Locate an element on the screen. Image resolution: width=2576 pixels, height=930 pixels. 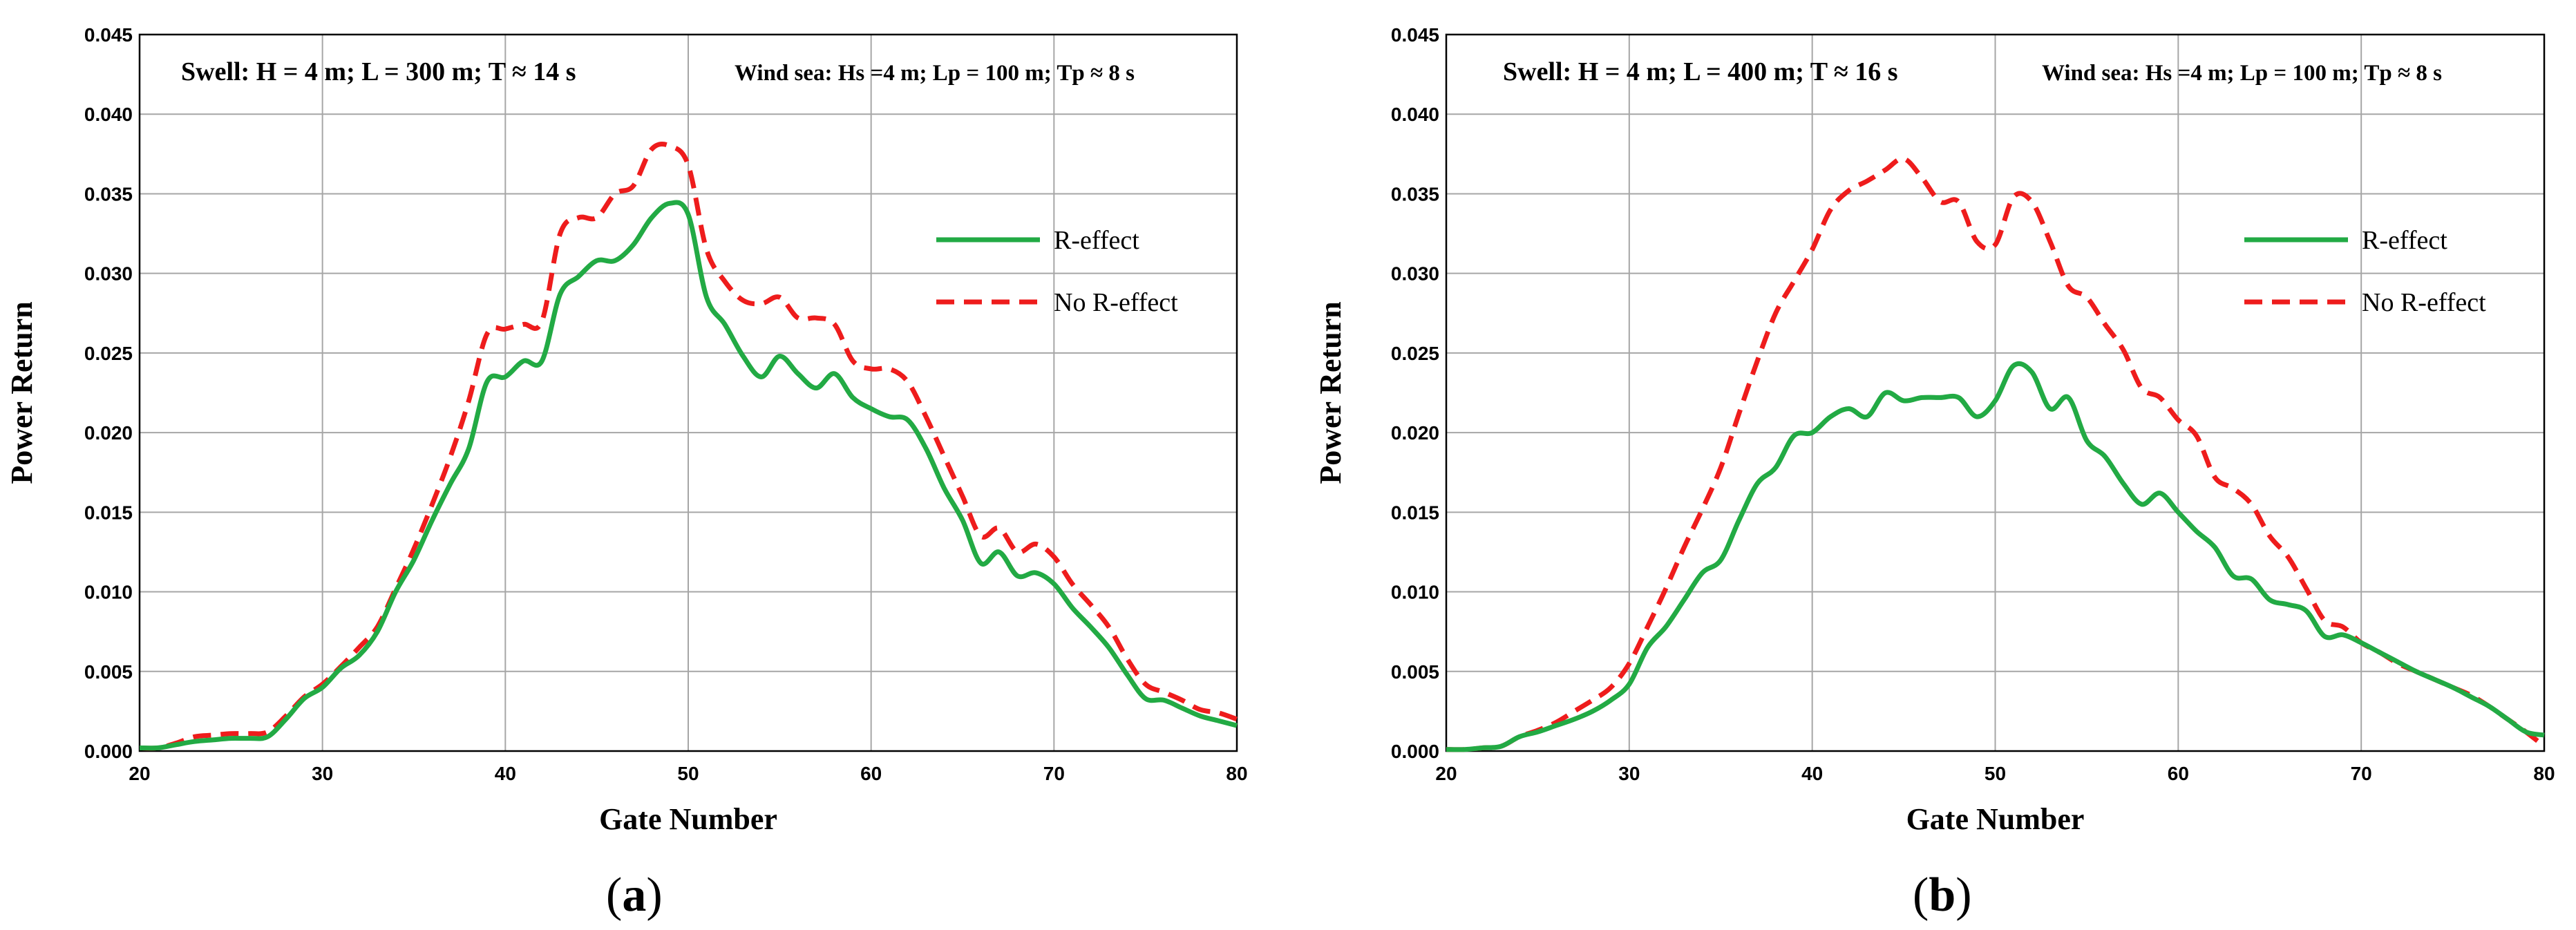
panel-caption: (a) is located at coordinates (634, 895).